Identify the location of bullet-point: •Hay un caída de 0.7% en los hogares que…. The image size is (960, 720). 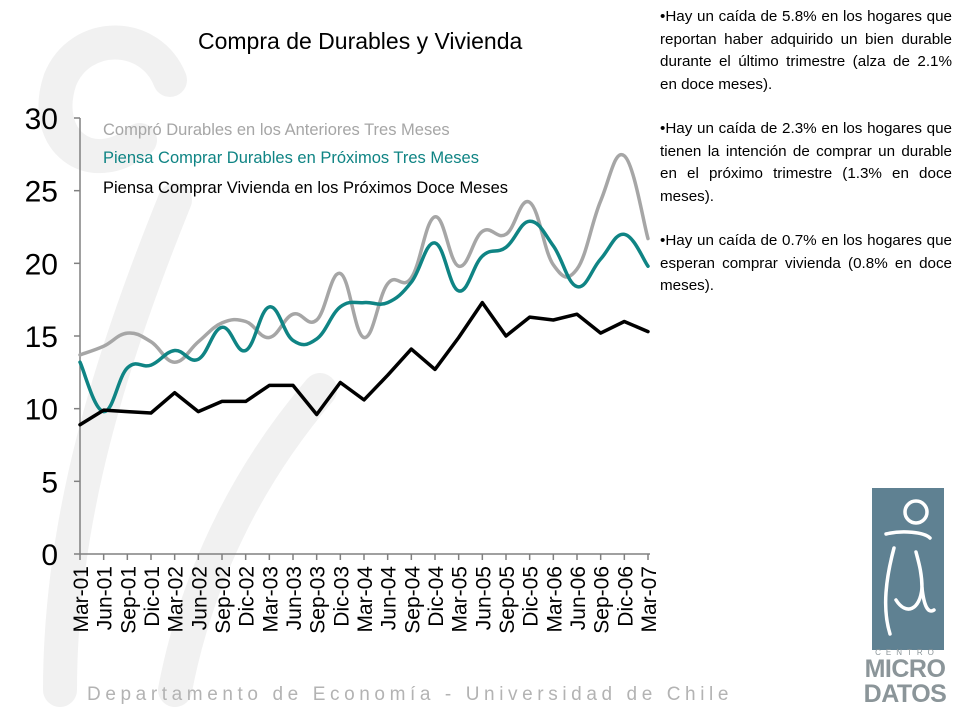
(806, 263).